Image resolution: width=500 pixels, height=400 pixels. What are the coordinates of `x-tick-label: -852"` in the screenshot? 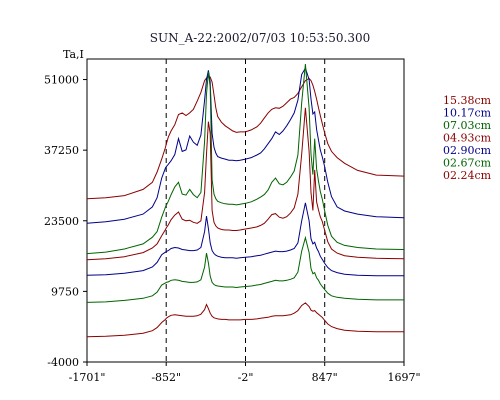 It's located at (166, 377).